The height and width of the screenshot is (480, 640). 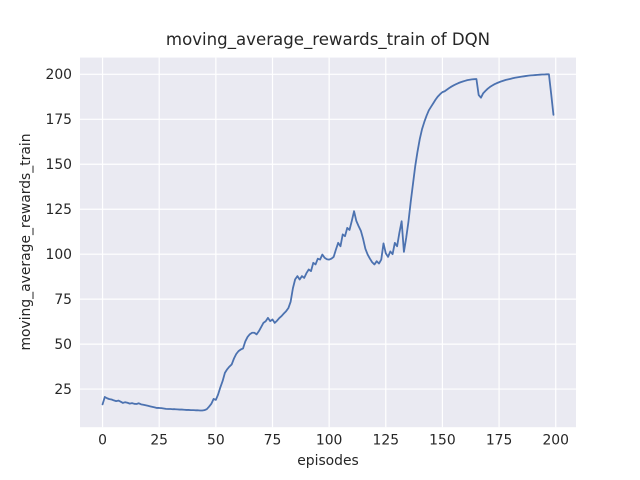 I want to click on x-tick-label: 50, so click(x=216, y=441).